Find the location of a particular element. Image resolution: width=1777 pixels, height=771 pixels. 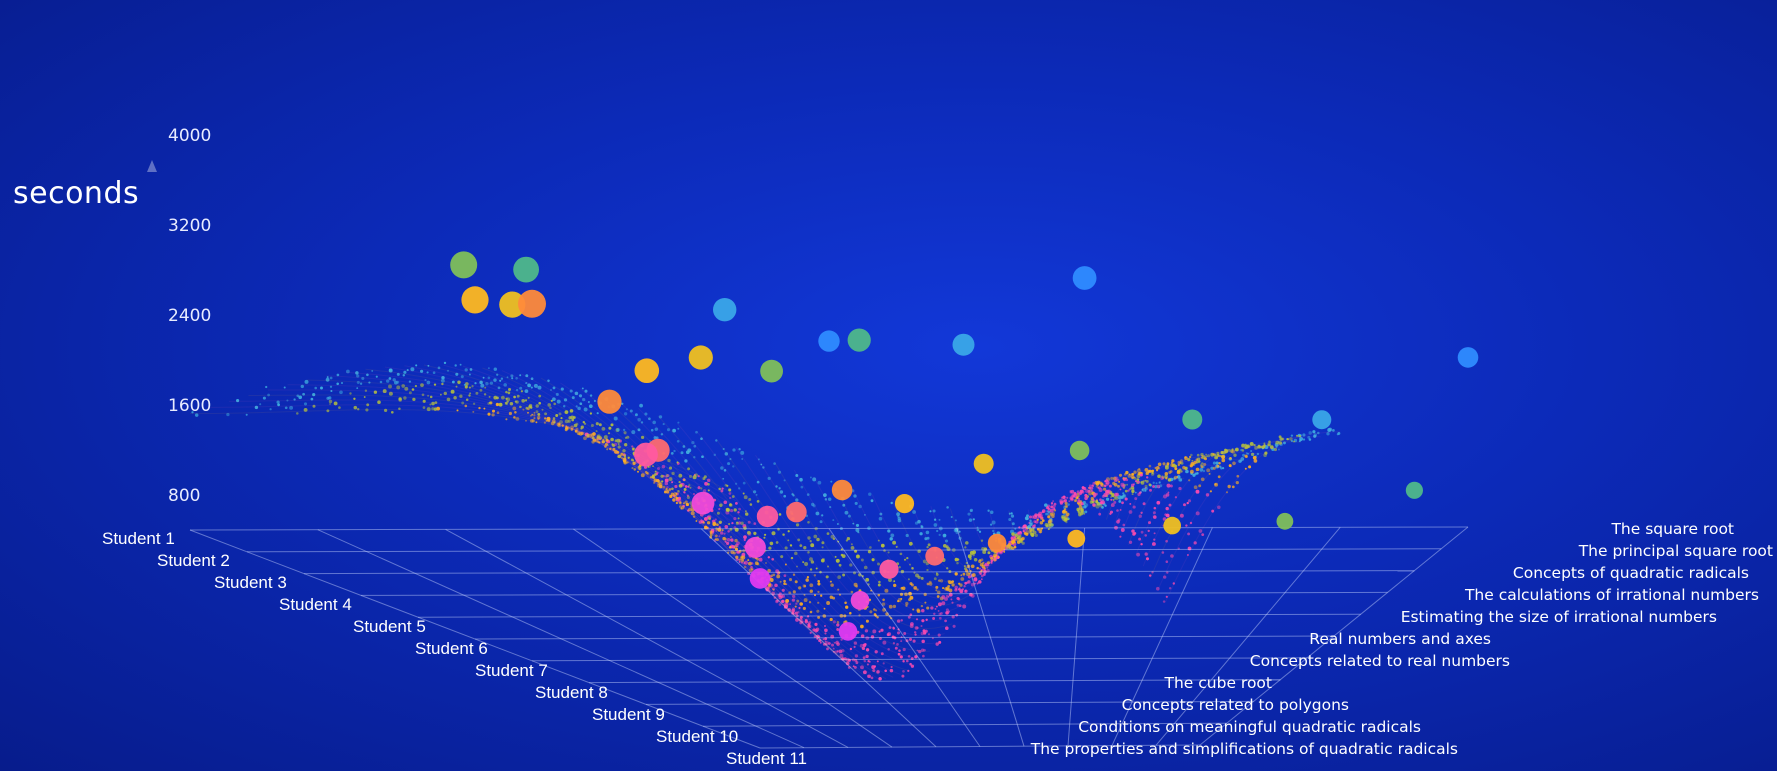

topic-label-3: Concepts of quadratic radicals is located at coordinates (1630, 573).